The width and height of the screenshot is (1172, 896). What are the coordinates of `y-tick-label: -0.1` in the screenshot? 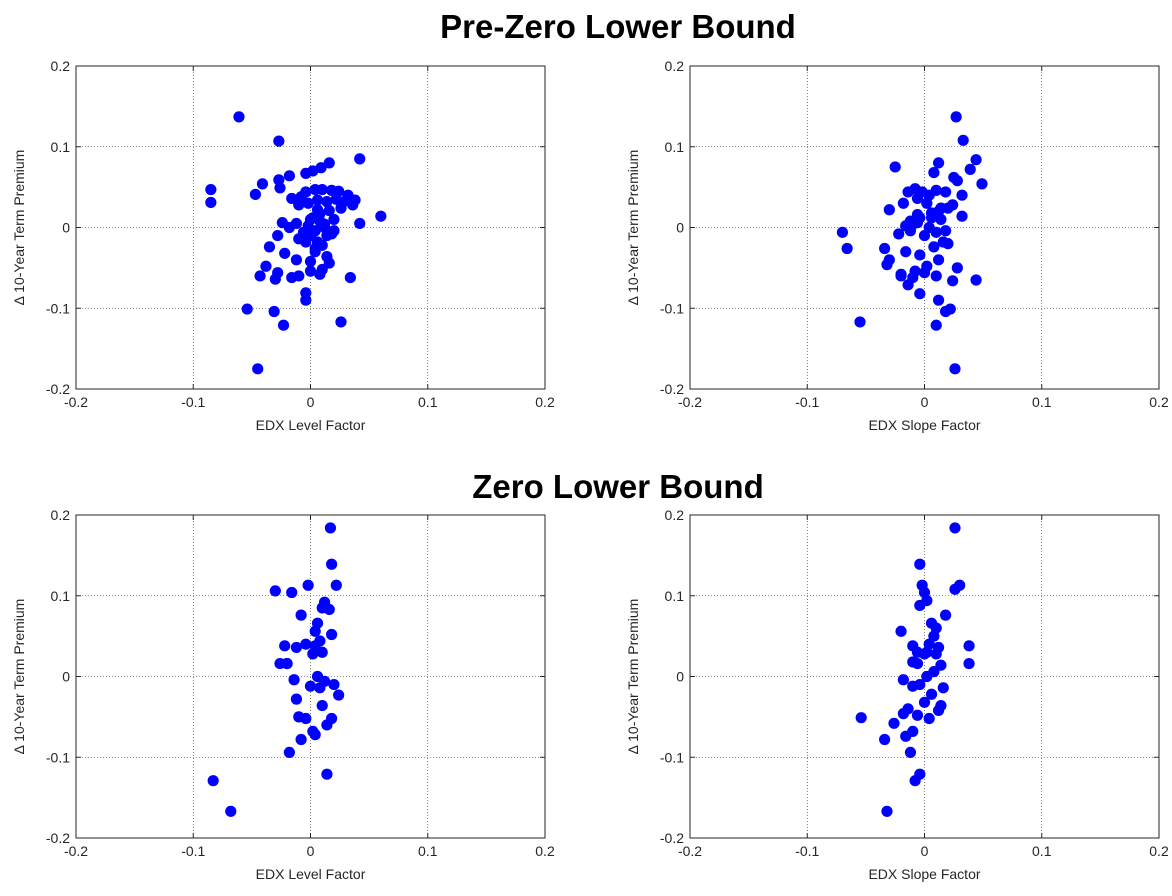 It's located at (58, 308).